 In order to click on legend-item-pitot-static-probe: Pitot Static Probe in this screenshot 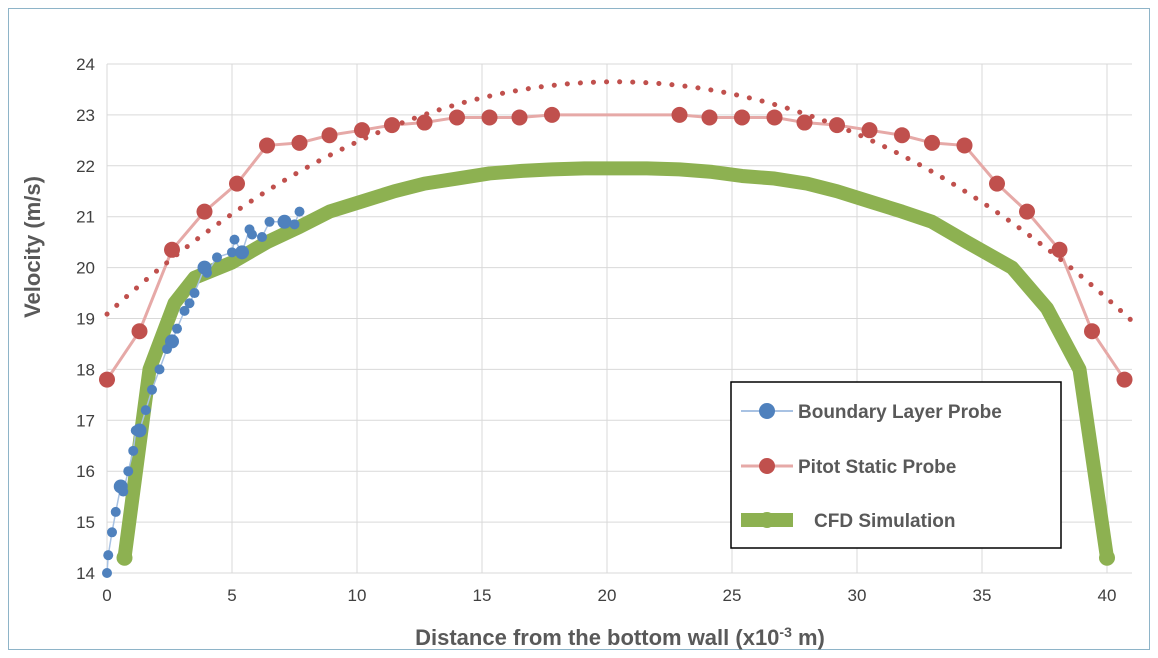, I will do `click(848, 467)`.